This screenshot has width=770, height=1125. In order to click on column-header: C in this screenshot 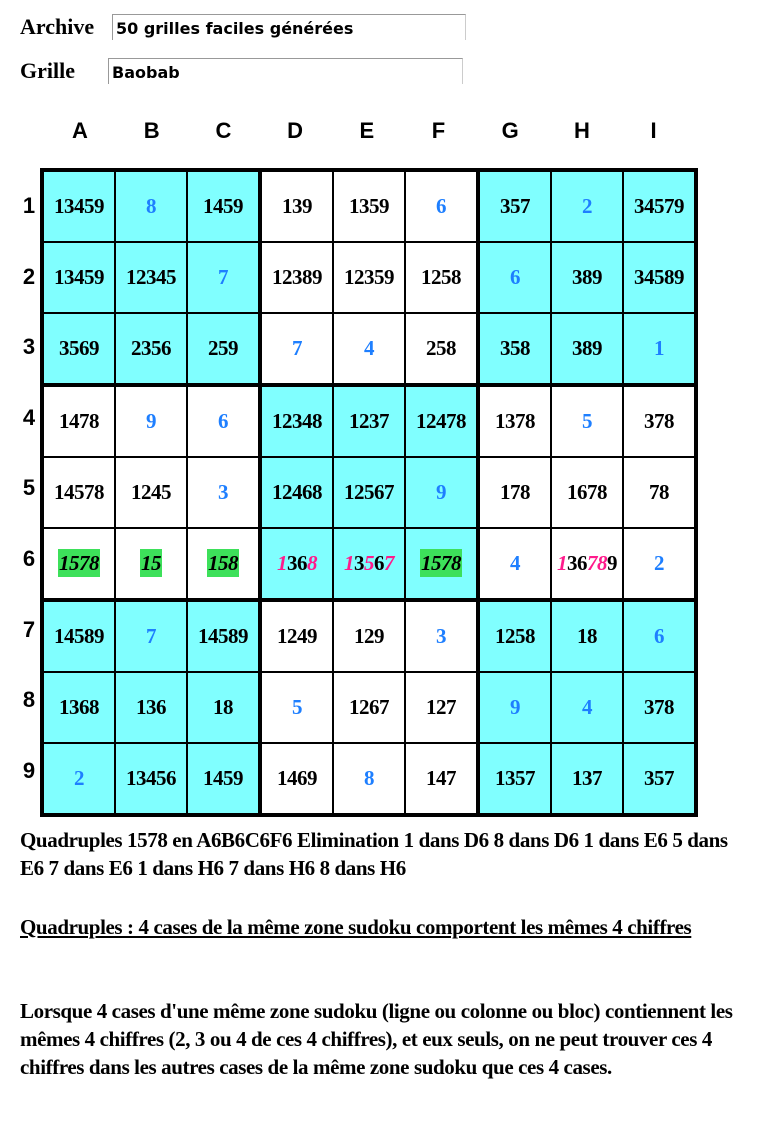, I will do `click(223, 130)`.